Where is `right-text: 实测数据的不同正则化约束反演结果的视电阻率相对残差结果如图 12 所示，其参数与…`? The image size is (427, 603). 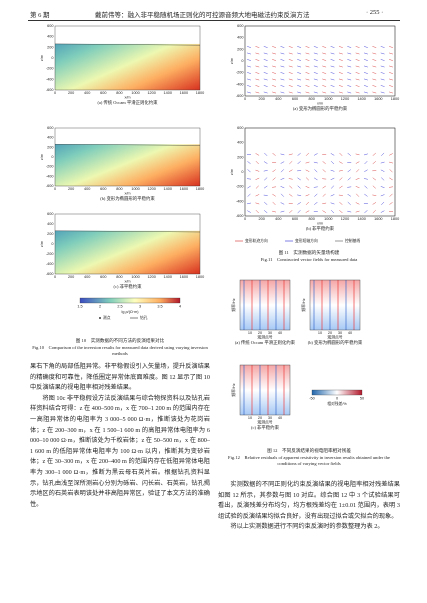
right-text: 实测数据的不同正则化约束反演结果的视电阻率相对残差结果如图 12 所示，其参数与… is located at coordinates (309, 506).